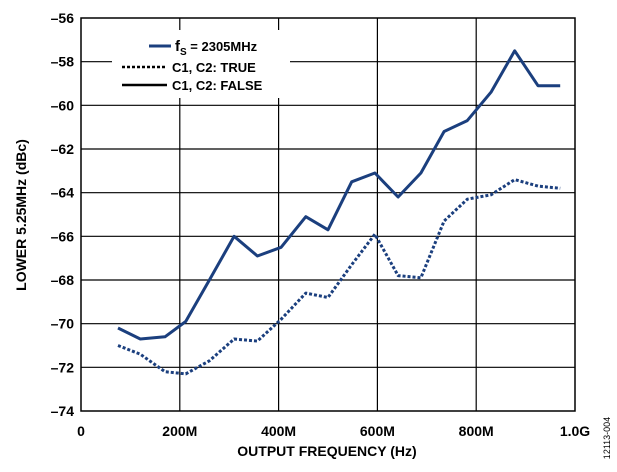 This screenshot has width=617, height=472. Describe the element at coordinates (63, 62) in the screenshot. I see `y-tick-label: –58` at that location.